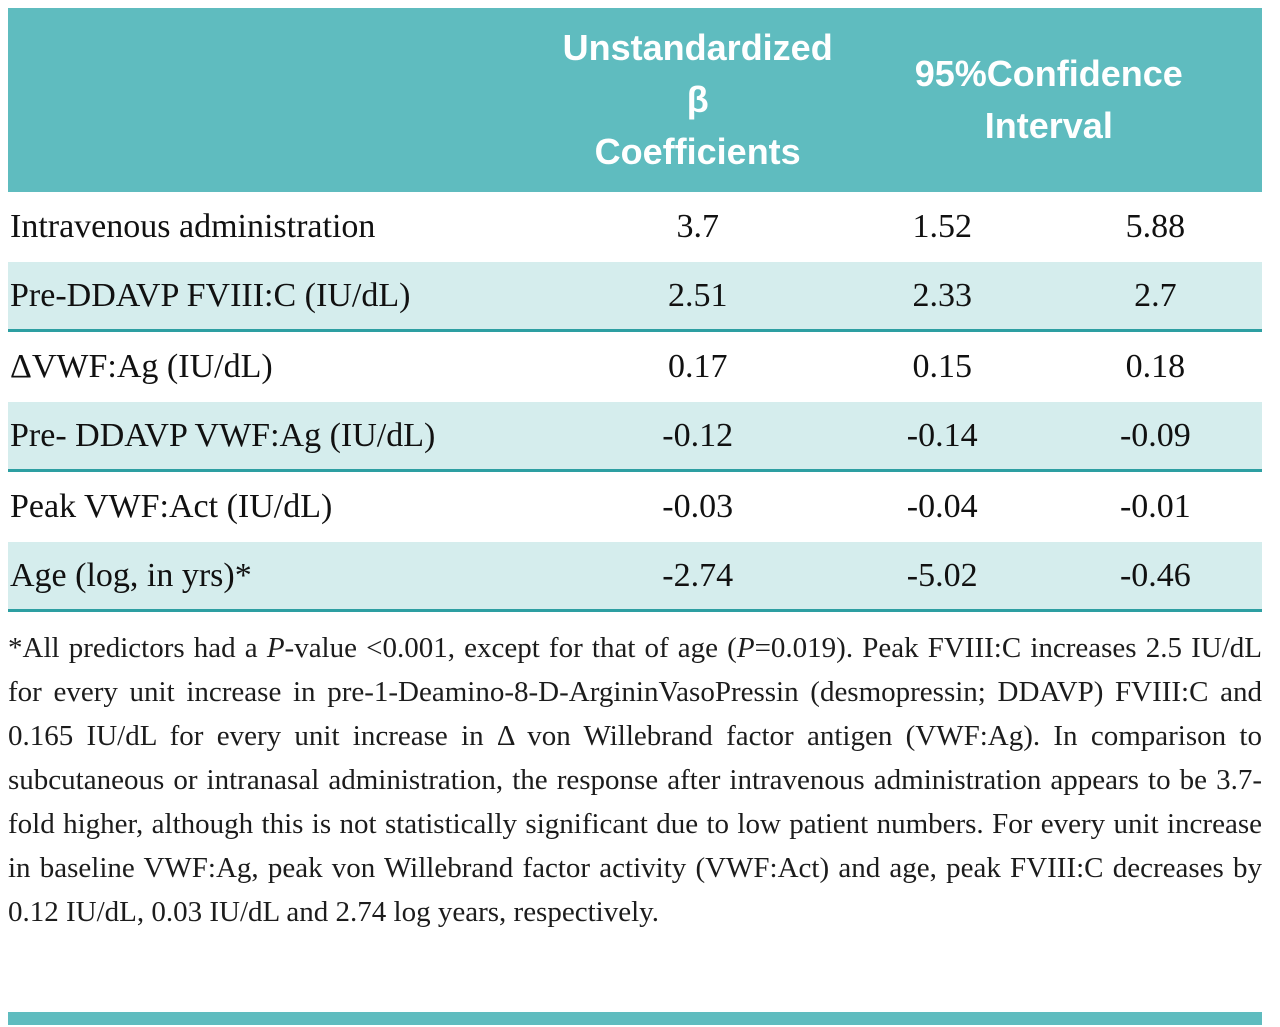 Image resolution: width=1280 pixels, height=1027 pixels. Describe the element at coordinates (171, 506) in the screenshot. I see `row-label: Peak VWF:Act (IU/dL)` at that location.